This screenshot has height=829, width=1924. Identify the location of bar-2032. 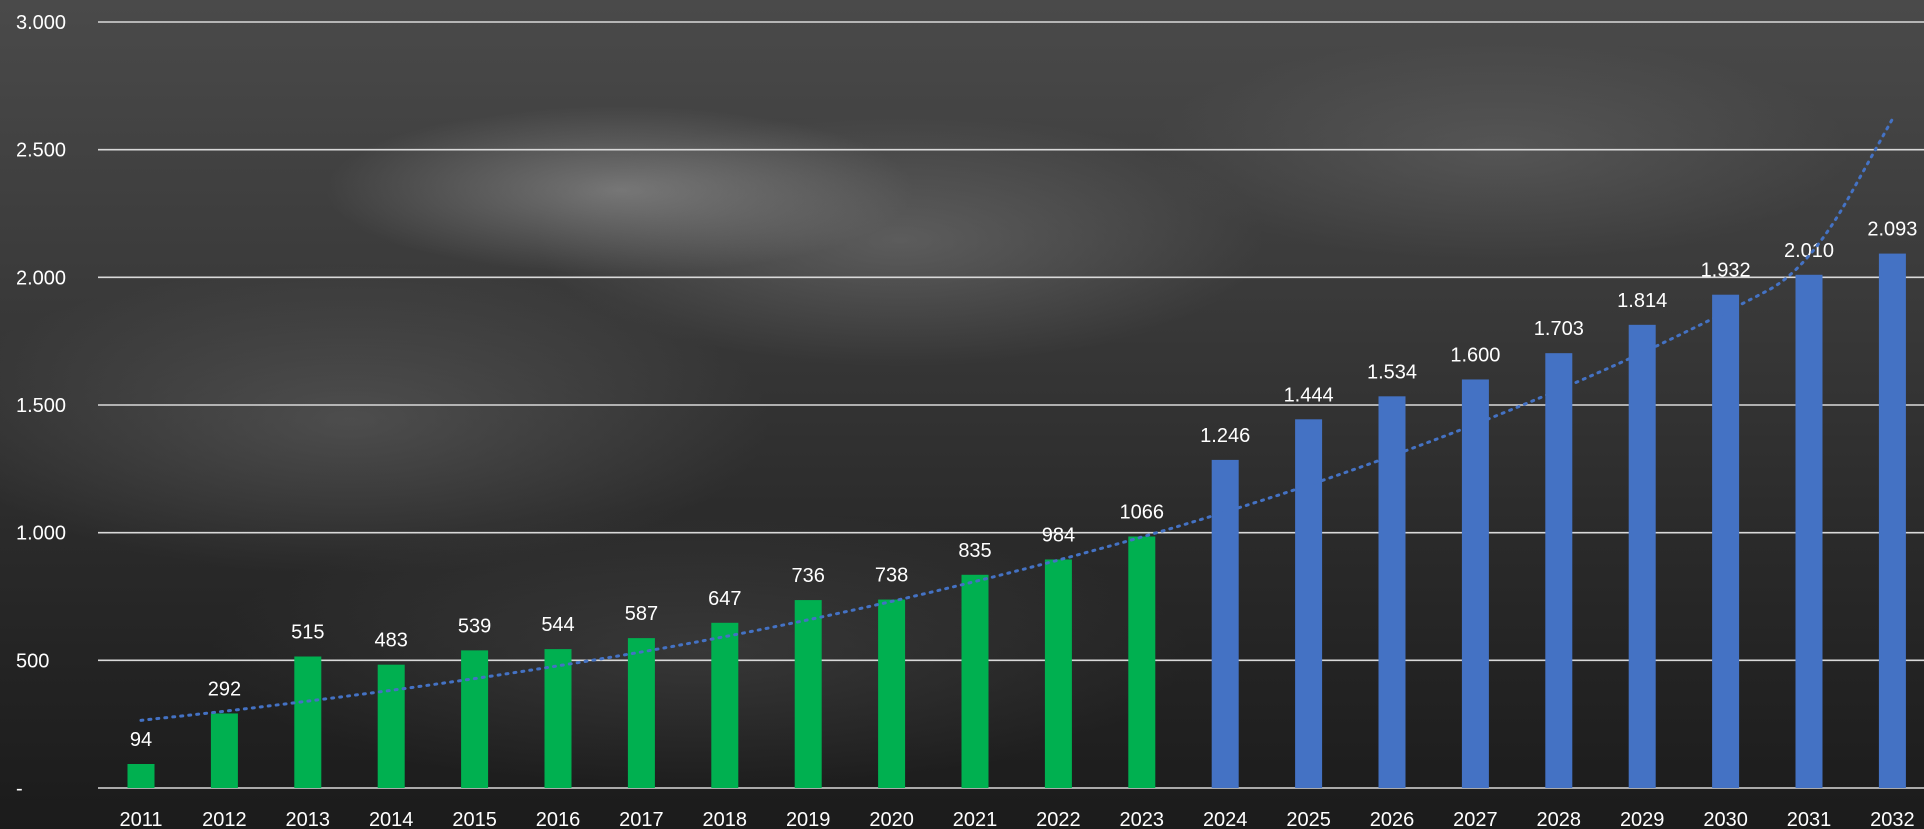
(1892, 520).